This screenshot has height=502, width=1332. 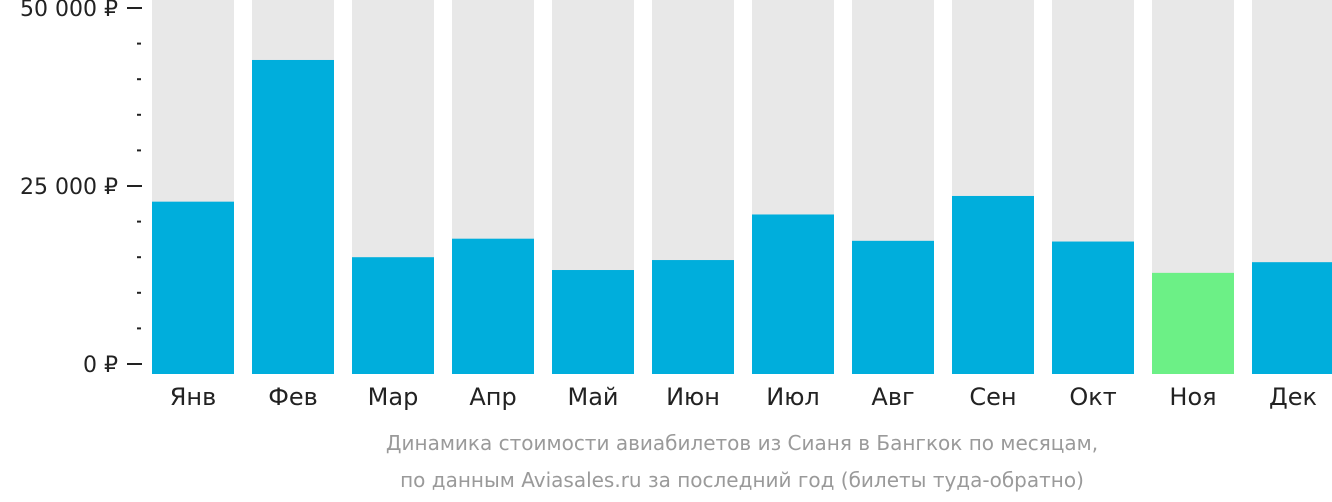 What do you see at coordinates (69, 187) in the screenshot?
I see `y-tick-label: 25 000 ₽` at bounding box center [69, 187].